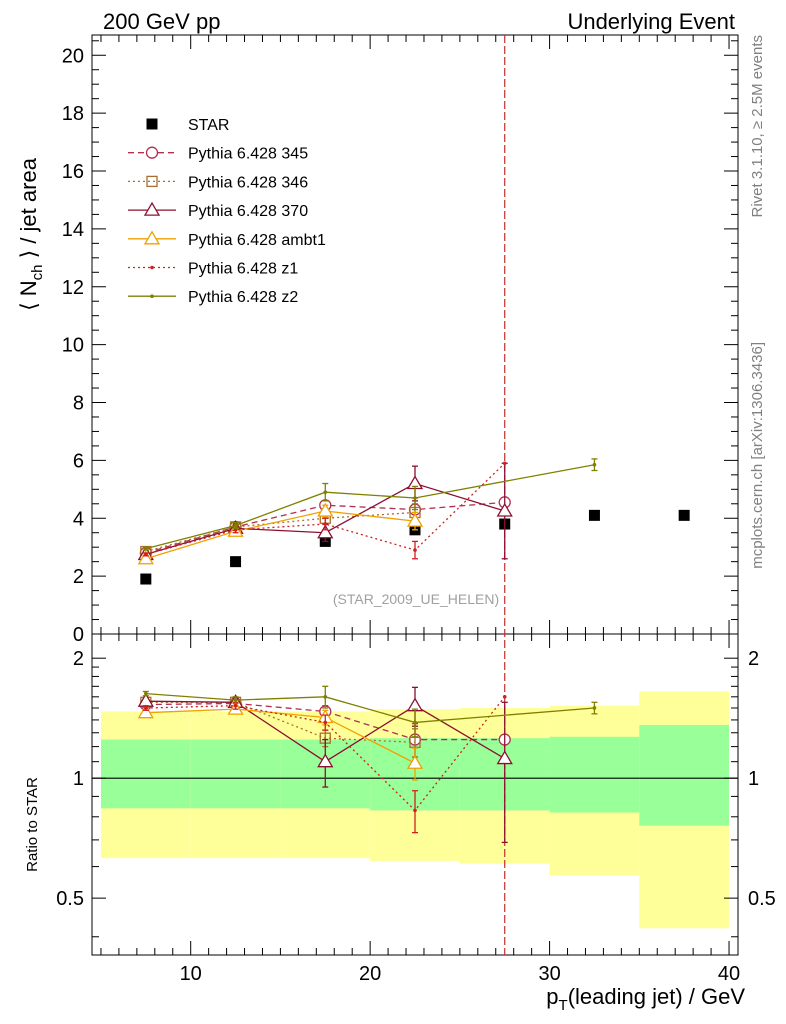  Describe the element at coordinates (549, 974) in the screenshot. I see `x-tick-label: 30` at that location.